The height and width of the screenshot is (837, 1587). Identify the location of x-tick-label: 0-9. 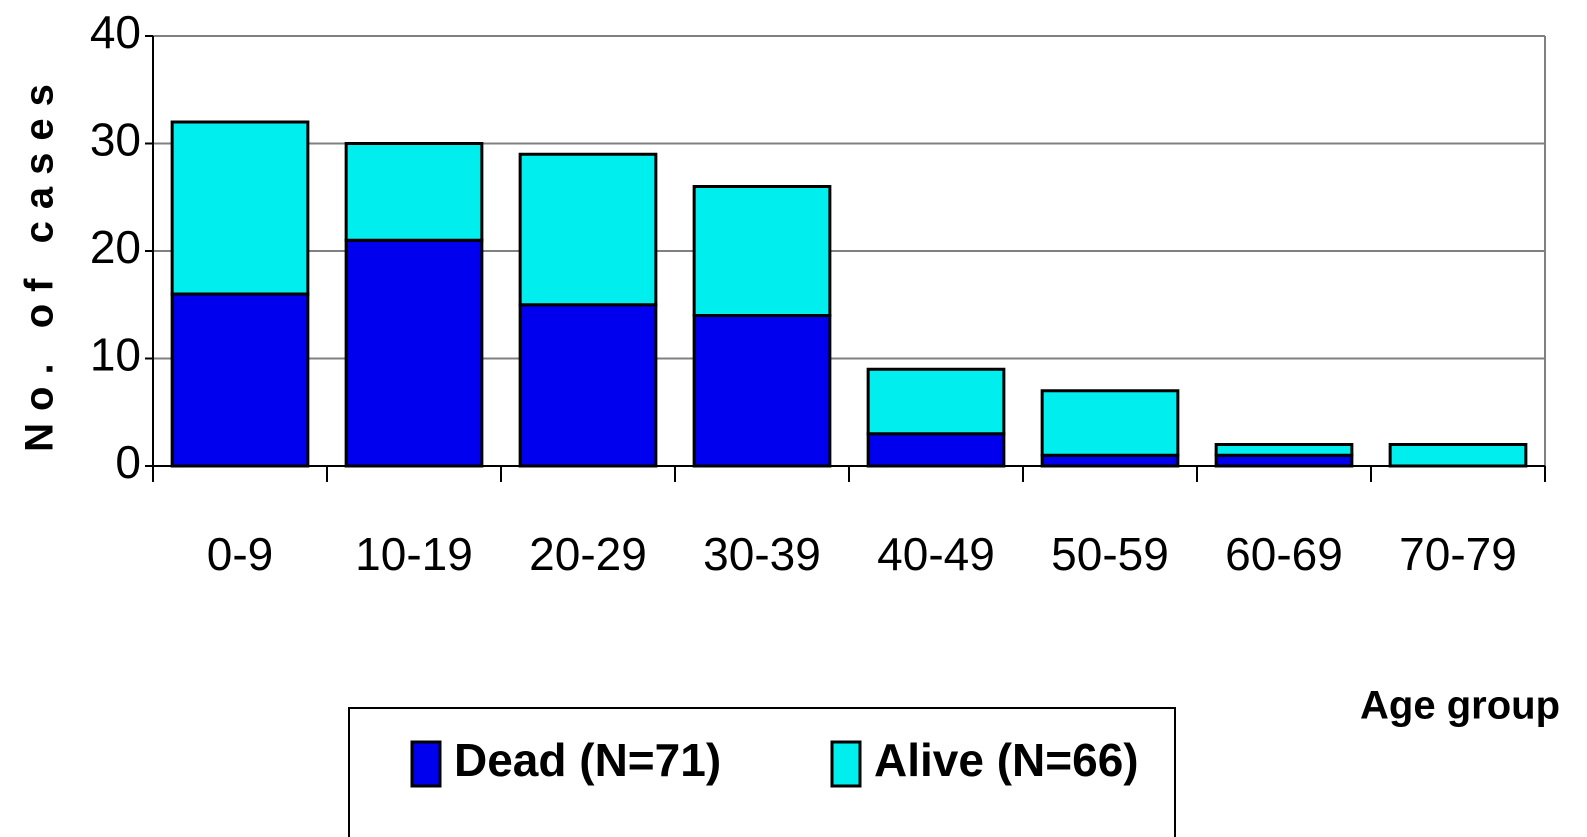
(240, 554).